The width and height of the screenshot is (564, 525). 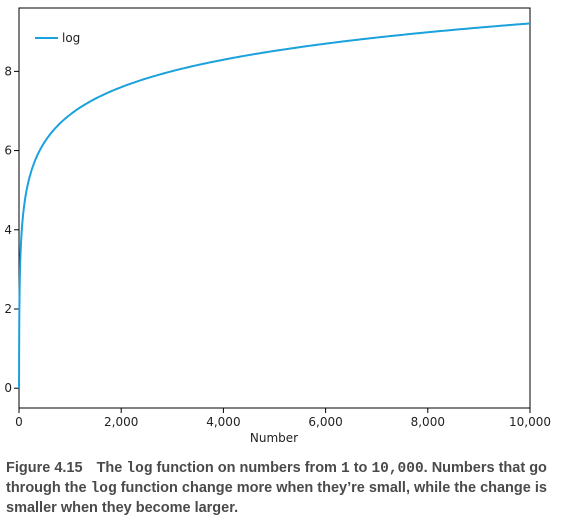 I want to click on x-tick-label: 10,000, so click(x=530, y=422).